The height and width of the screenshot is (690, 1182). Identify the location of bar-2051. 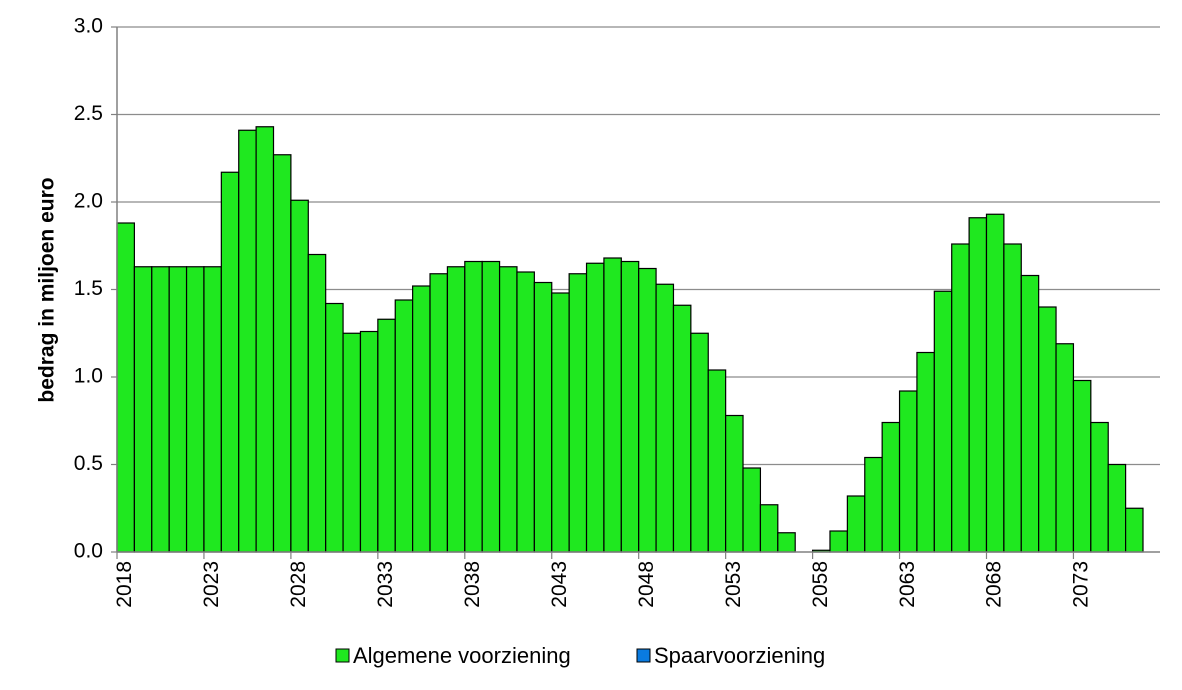
(699, 442).